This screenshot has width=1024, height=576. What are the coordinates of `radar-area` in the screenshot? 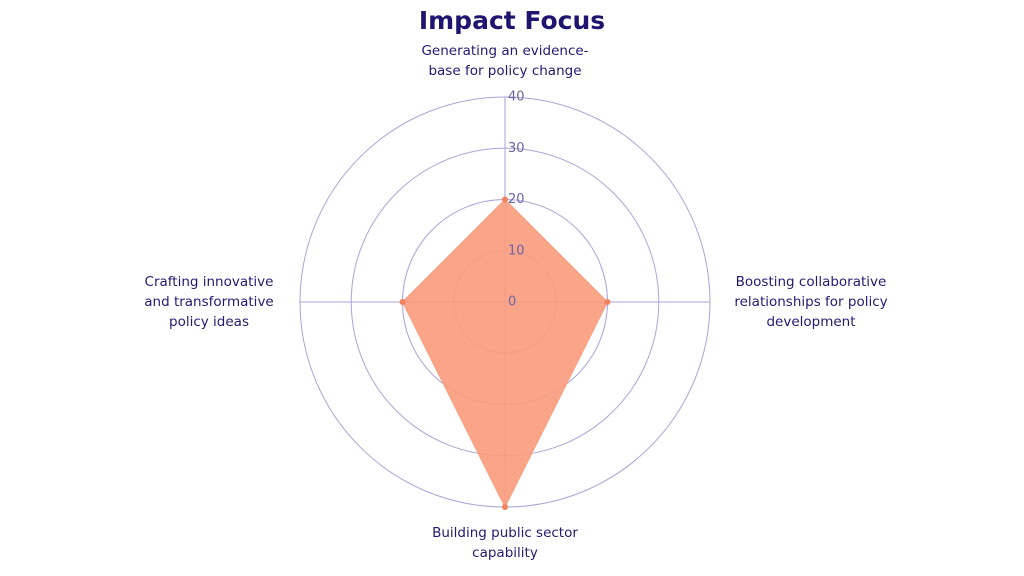 It's located at (505, 353).